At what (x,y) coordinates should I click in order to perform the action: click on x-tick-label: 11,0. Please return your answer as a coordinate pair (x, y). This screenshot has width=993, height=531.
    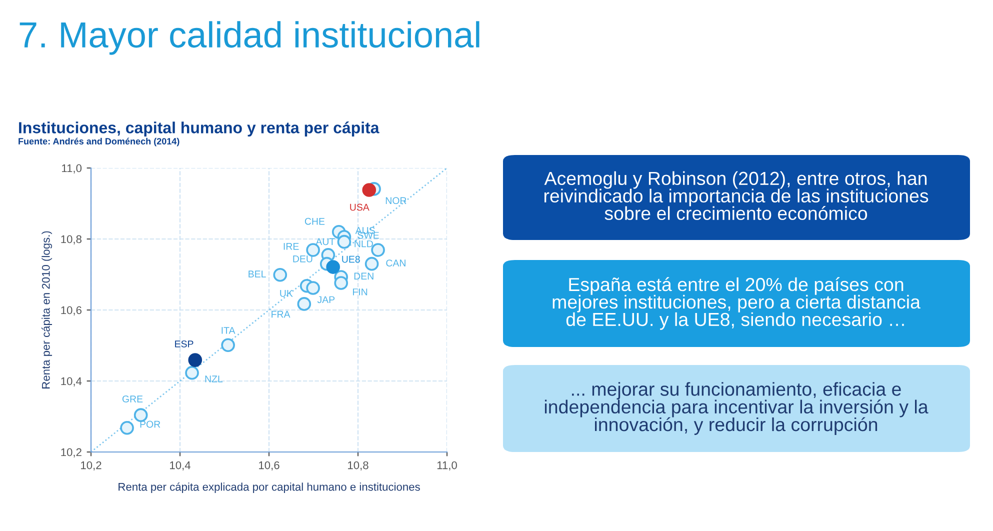
    Looking at the image, I should click on (447, 465).